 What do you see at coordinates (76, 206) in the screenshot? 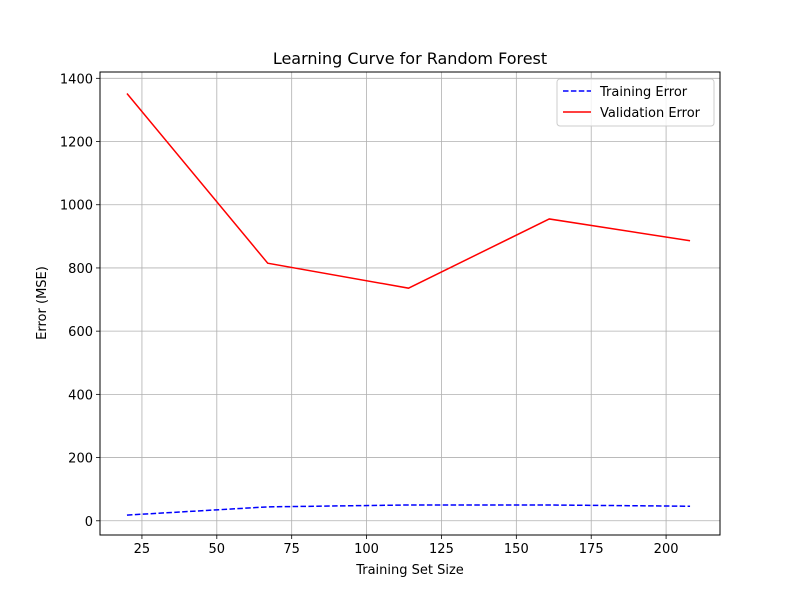
I see `y-tick-label: 1000` at bounding box center [76, 206].